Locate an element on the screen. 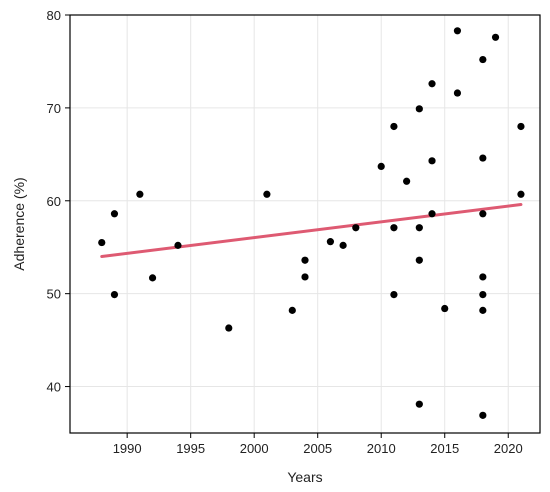 Image resolution: width=550 pixels, height=492 pixels. x-tick-label: 2005 is located at coordinates (317, 448).